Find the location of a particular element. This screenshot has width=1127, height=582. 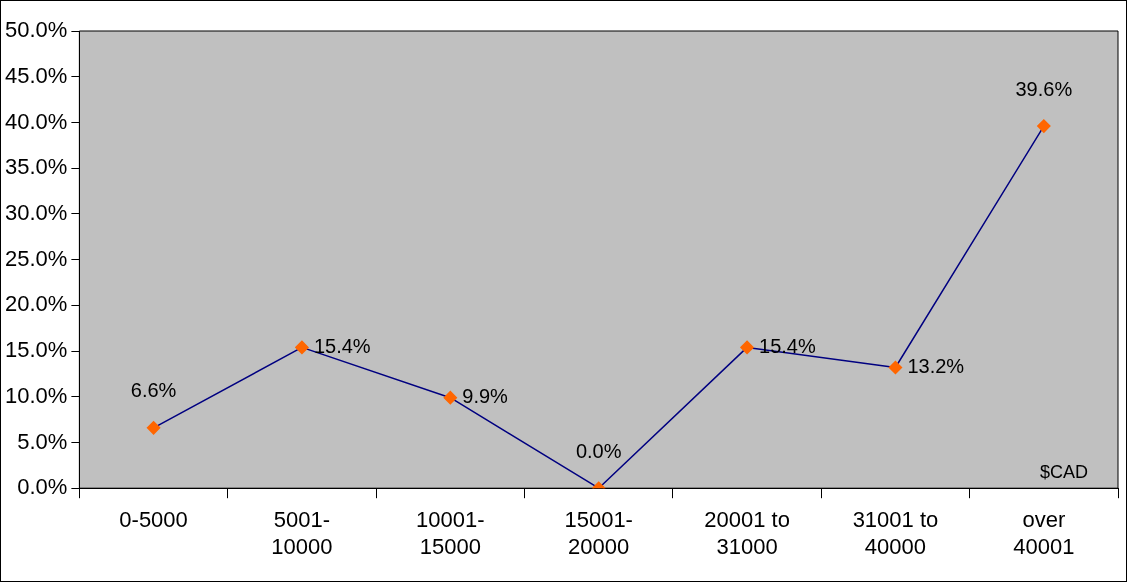

data-label: 0.0% is located at coordinates (598, 450).